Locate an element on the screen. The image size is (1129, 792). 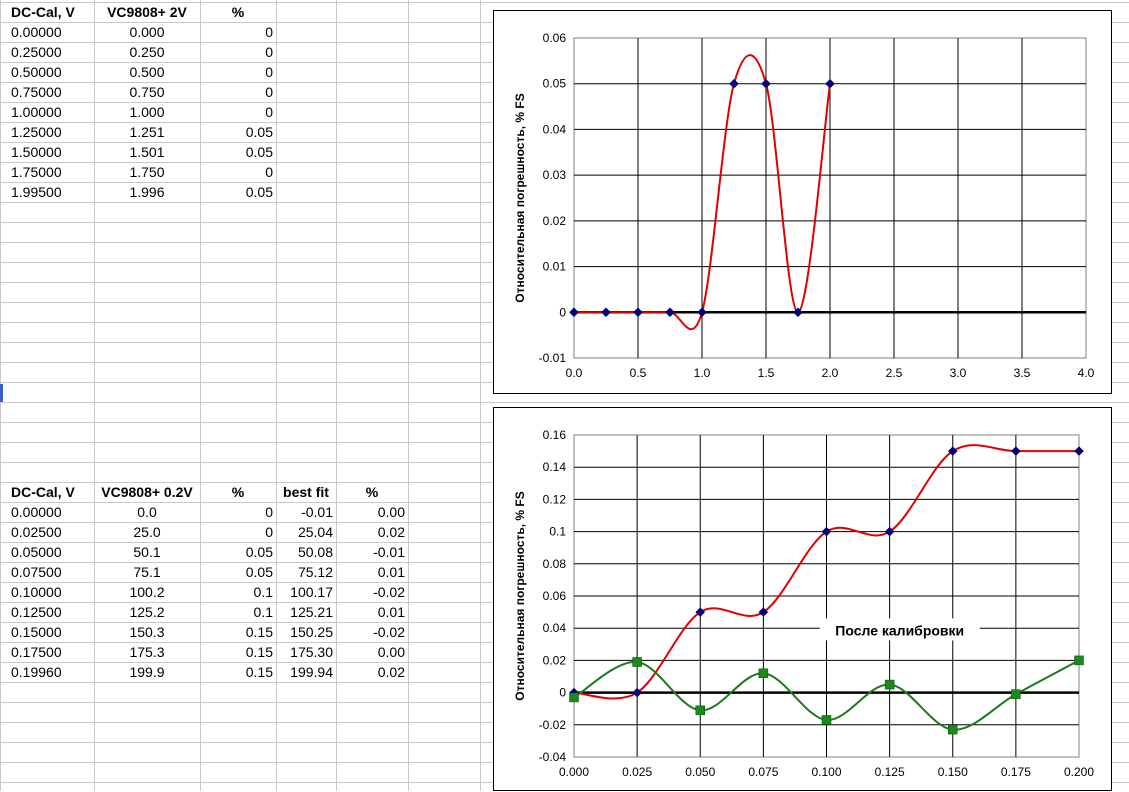
table-cell: 0.07500 is located at coordinates (36, 572).